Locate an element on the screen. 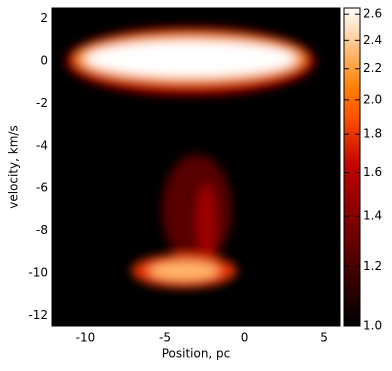 This screenshot has height=371, width=392. y-tick-label: -2 is located at coordinates (42, 103).